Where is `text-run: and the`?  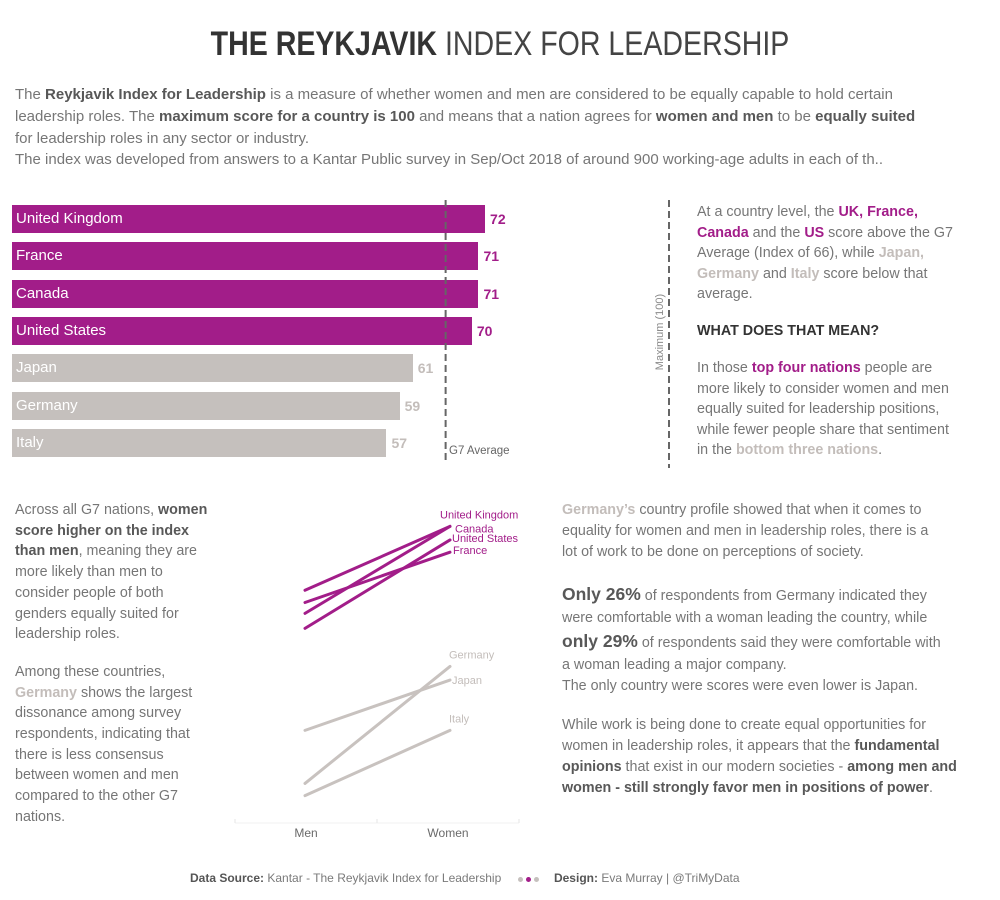
text-run: and the is located at coordinates (776, 232).